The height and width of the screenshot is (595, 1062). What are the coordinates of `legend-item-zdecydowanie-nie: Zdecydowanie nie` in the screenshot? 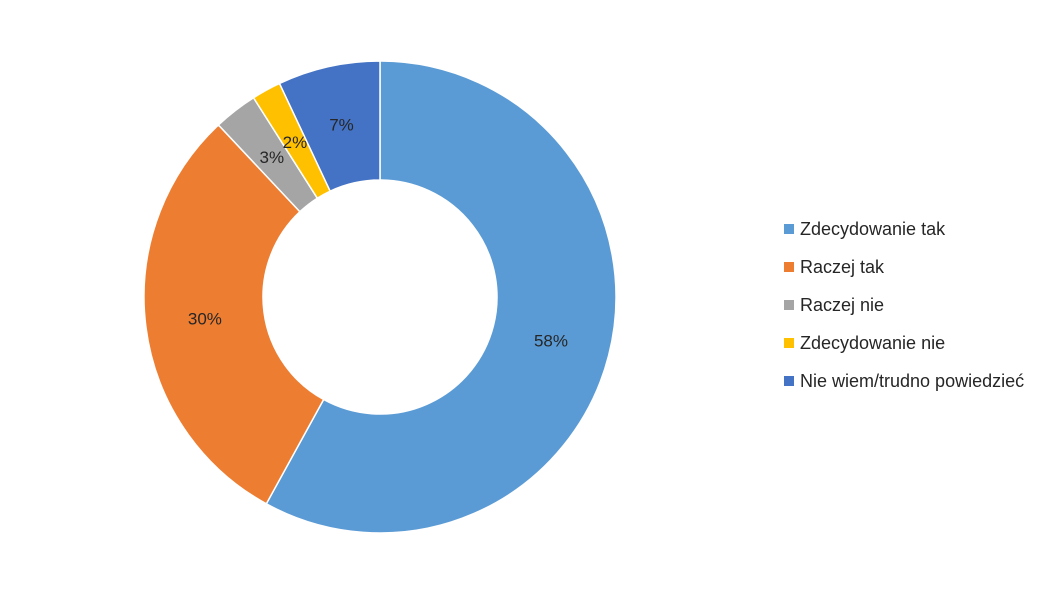 It's located at (919, 343).